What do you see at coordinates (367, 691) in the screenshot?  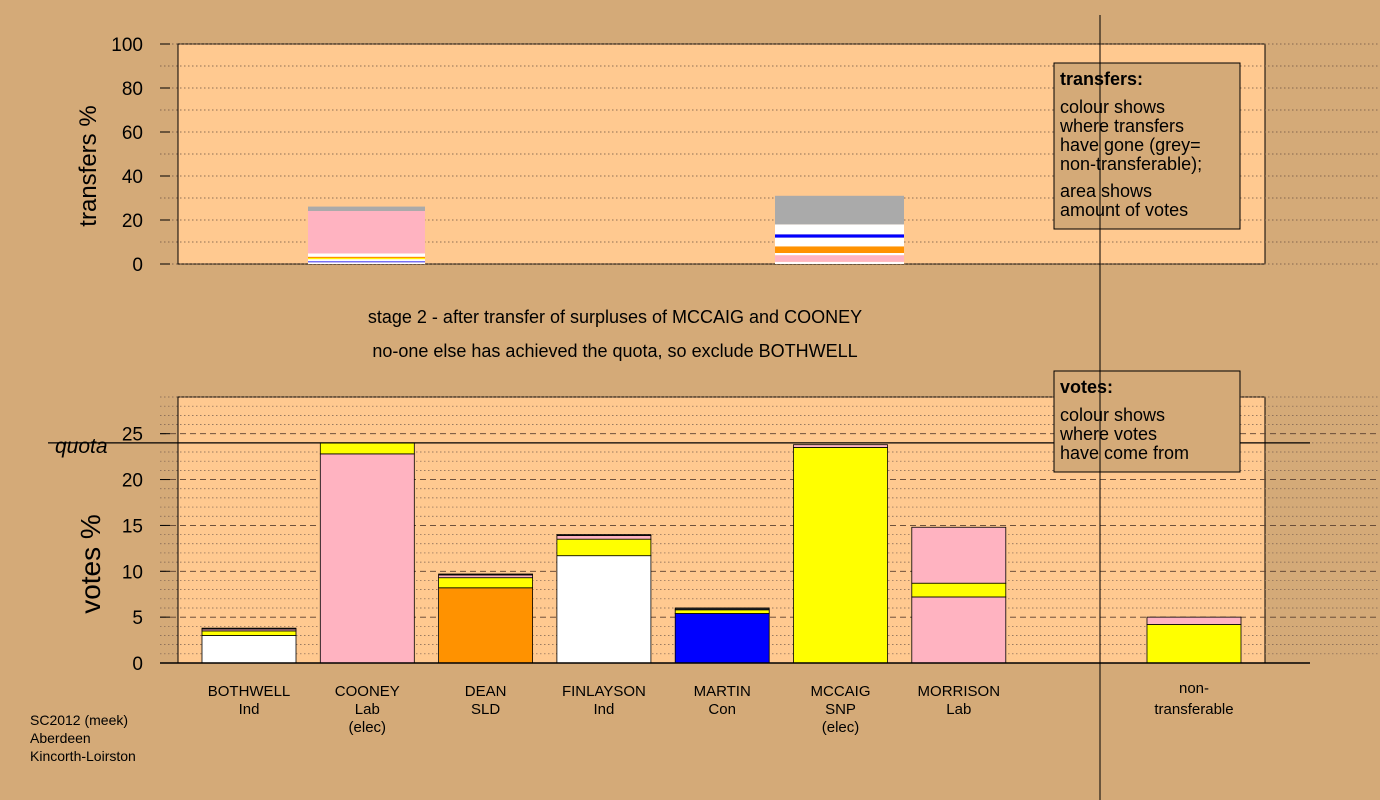 I see `candidate-name: COONEY` at bounding box center [367, 691].